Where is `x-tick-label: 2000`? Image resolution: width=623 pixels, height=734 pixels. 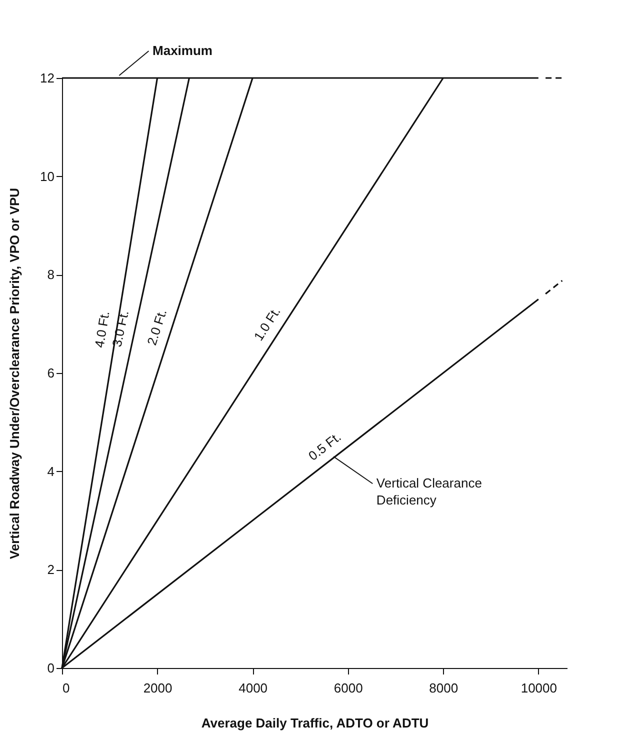 x-tick-label: 2000 is located at coordinates (157, 688).